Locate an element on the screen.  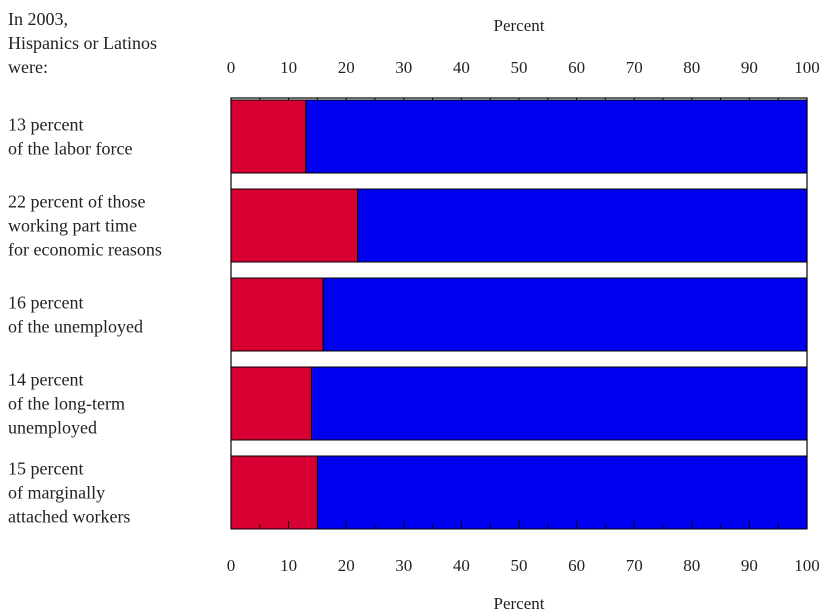
category-label: 13 percent is located at coordinates (45, 125).